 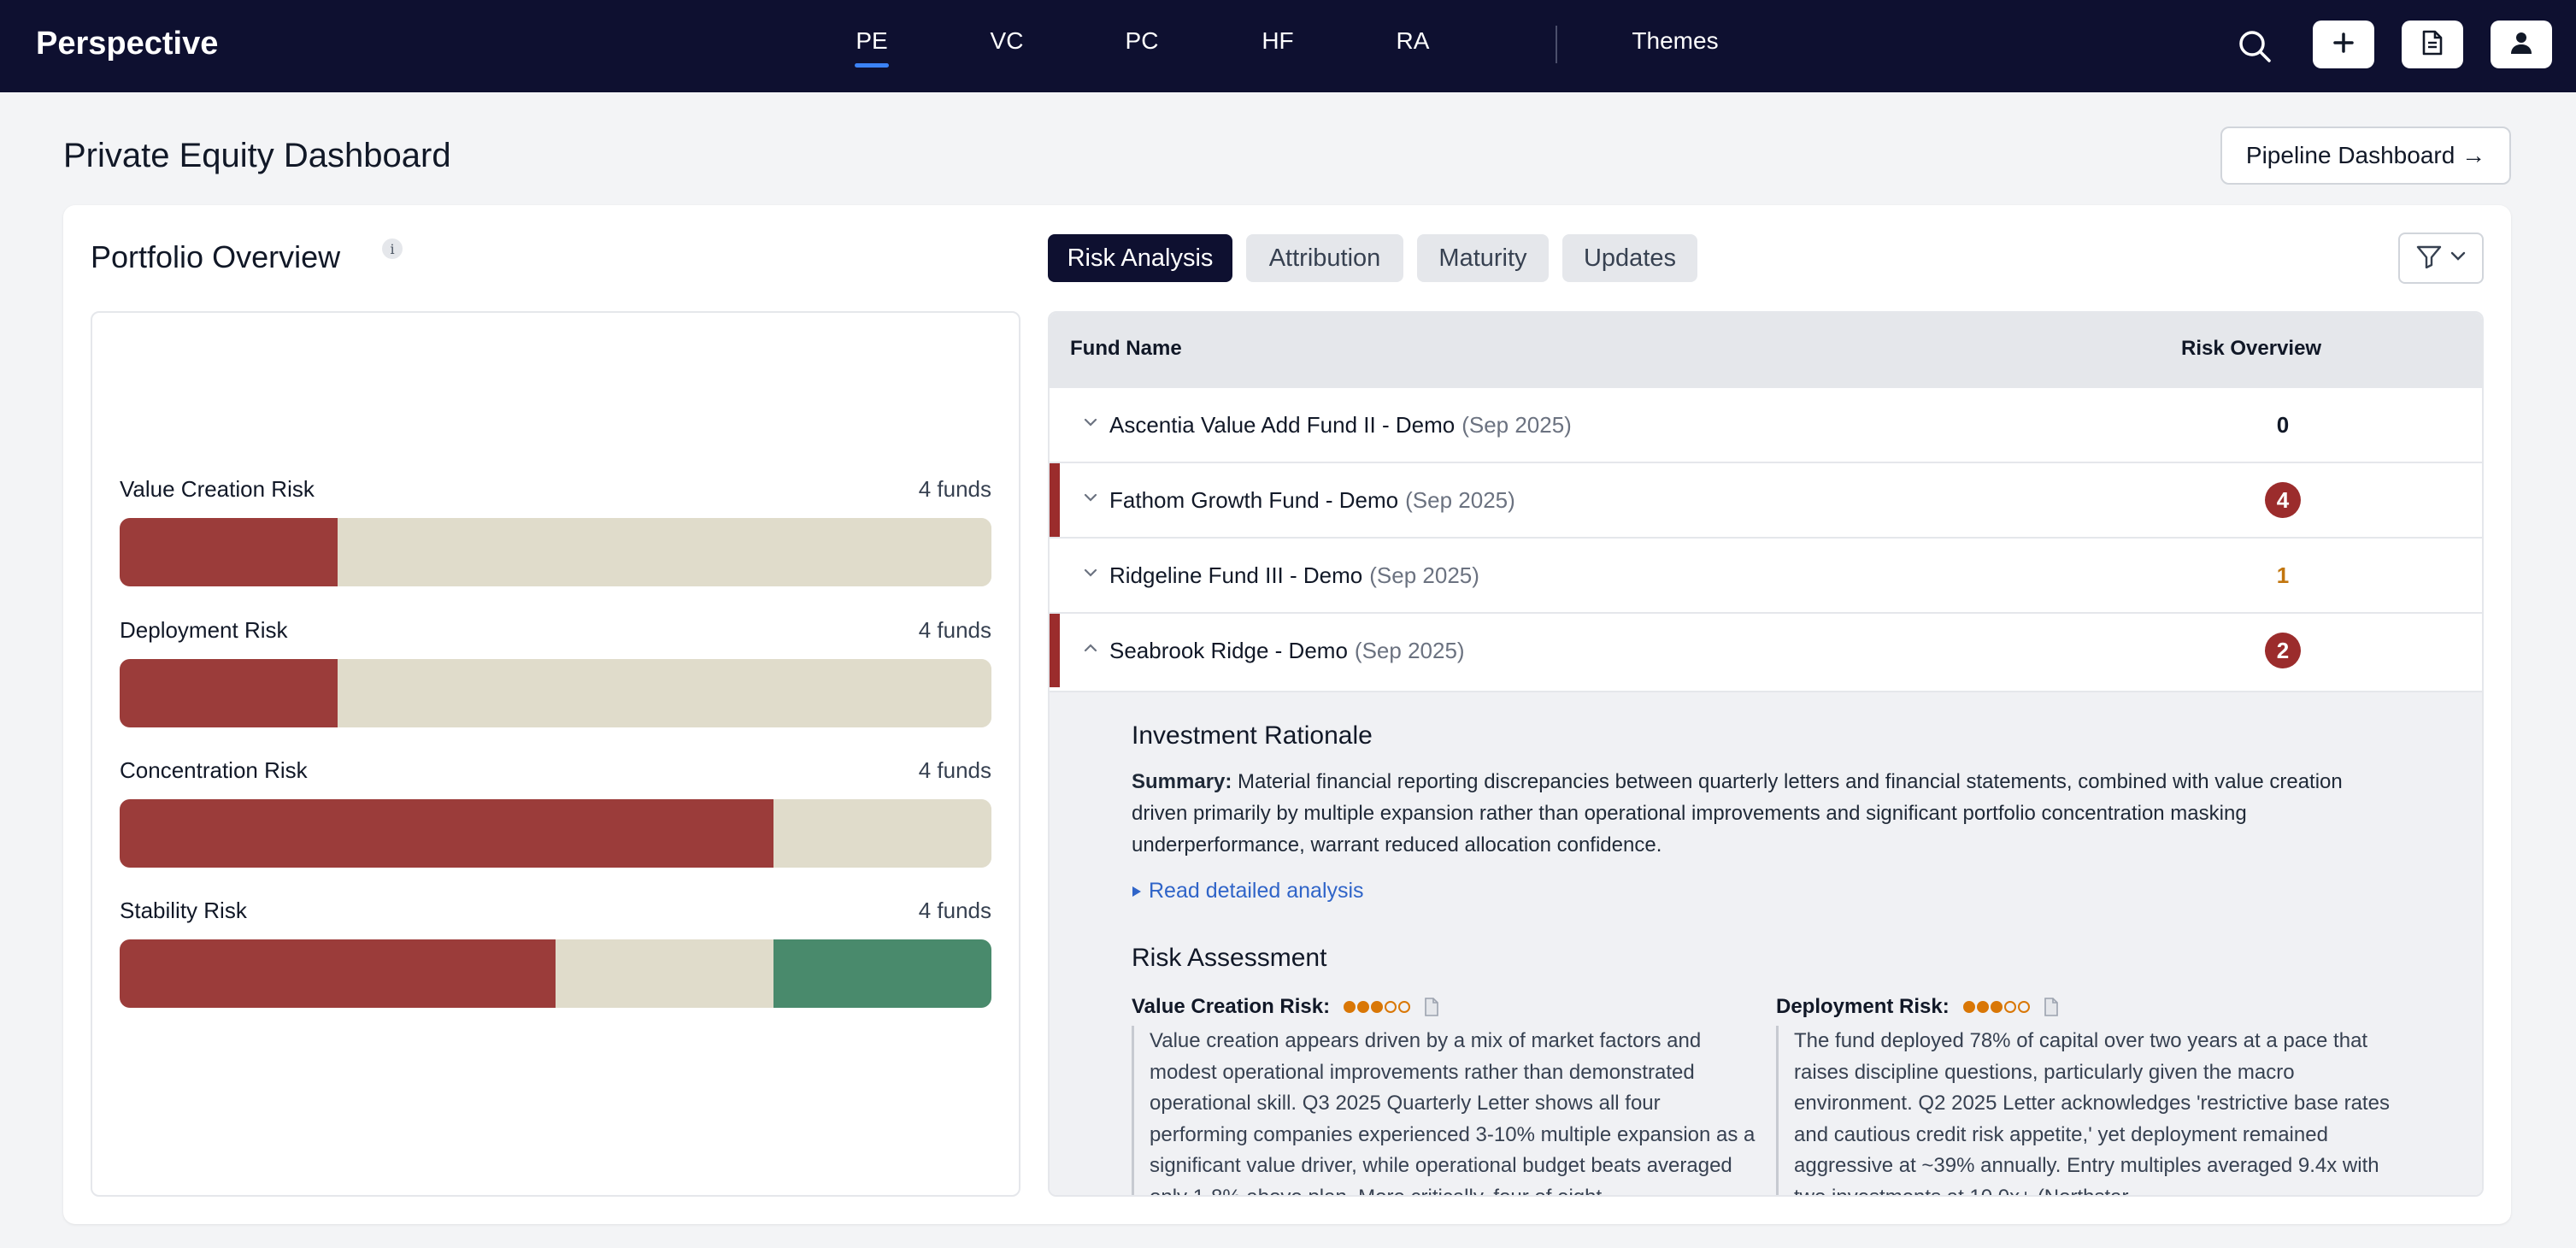 I want to click on filter-button, so click(x=2441, y=259).